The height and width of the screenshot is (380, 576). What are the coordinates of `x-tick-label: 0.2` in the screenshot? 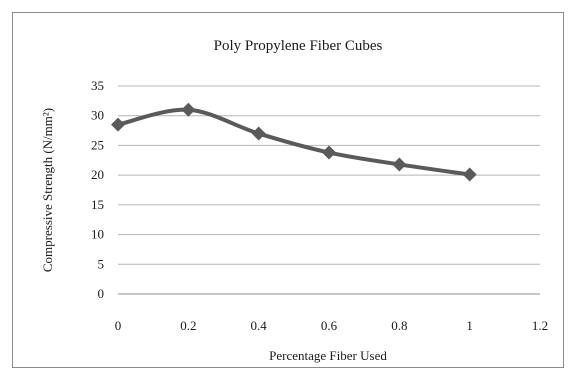 It's located at (188, 325).